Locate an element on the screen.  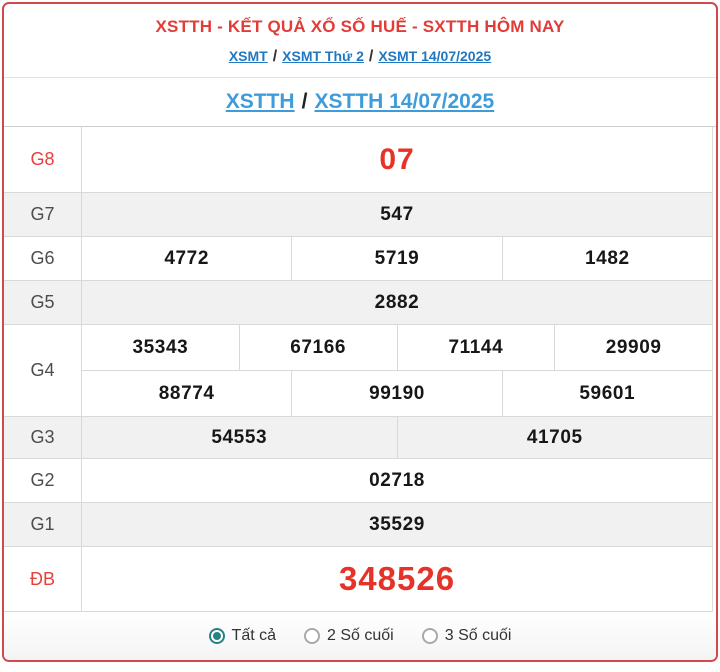
subheader: XSTTH / XSTTH 14/07/2025 is located at coordinates (360, 102).